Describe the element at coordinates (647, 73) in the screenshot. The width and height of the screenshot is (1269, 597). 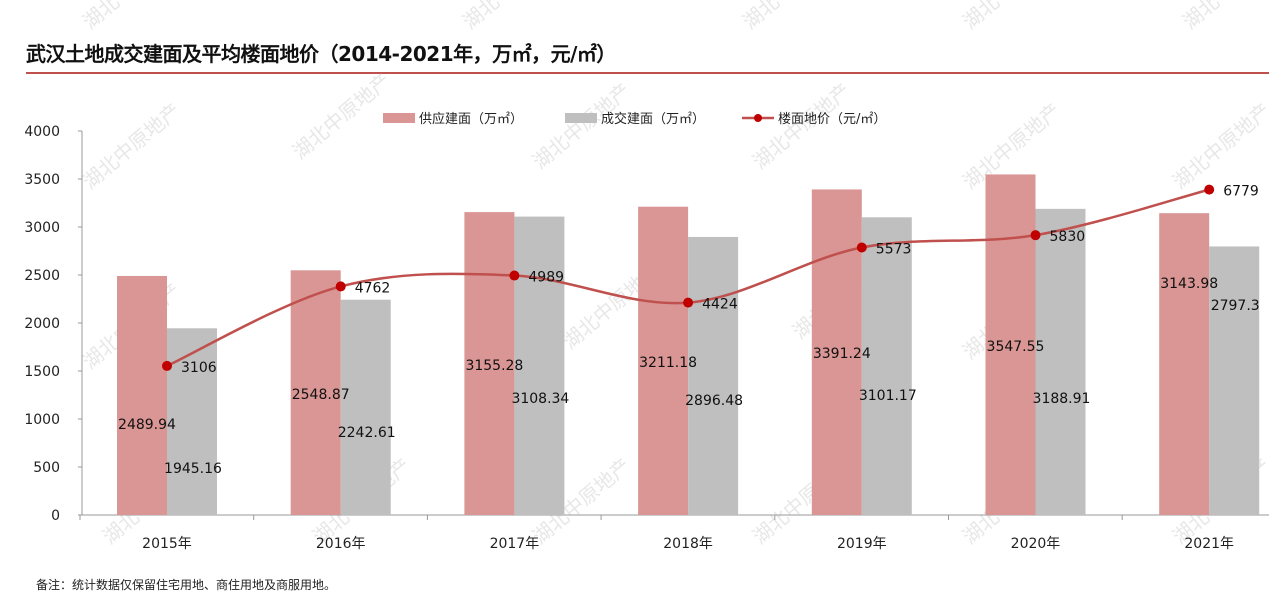
I see `title-divider` at that location.